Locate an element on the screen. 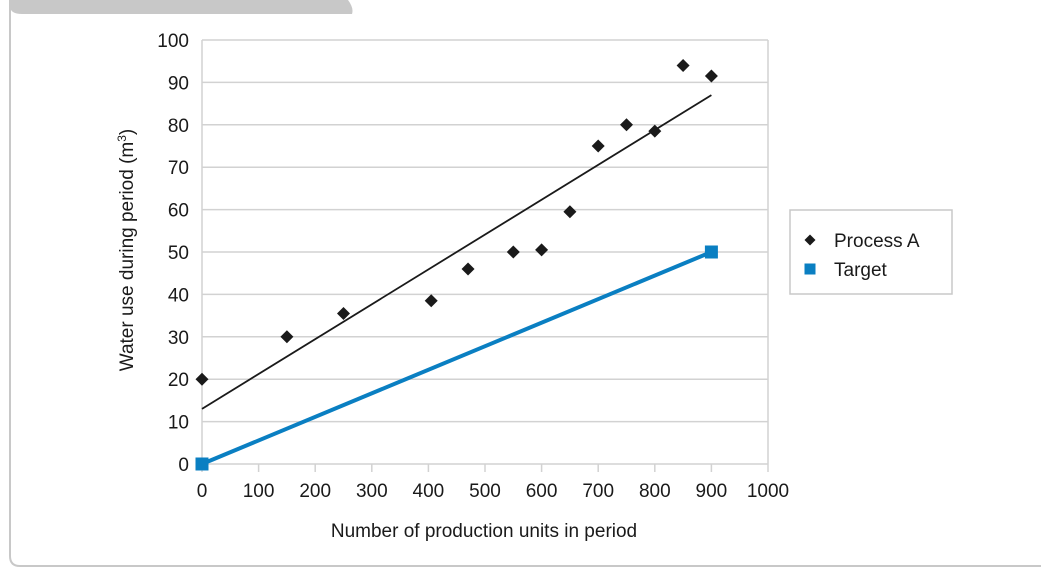  y-tick-label-0: 0 is located at coordinates (183, 465).